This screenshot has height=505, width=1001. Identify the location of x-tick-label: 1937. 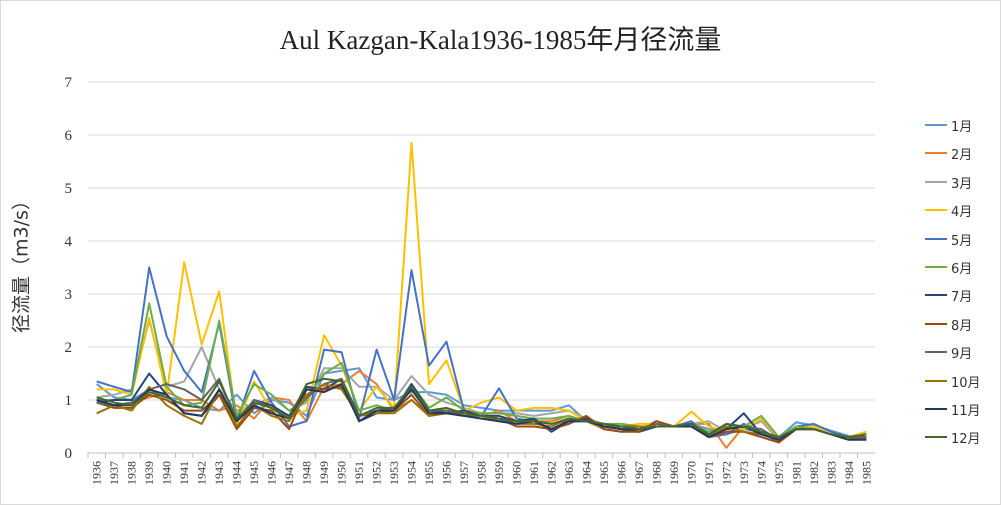
(114, 473).